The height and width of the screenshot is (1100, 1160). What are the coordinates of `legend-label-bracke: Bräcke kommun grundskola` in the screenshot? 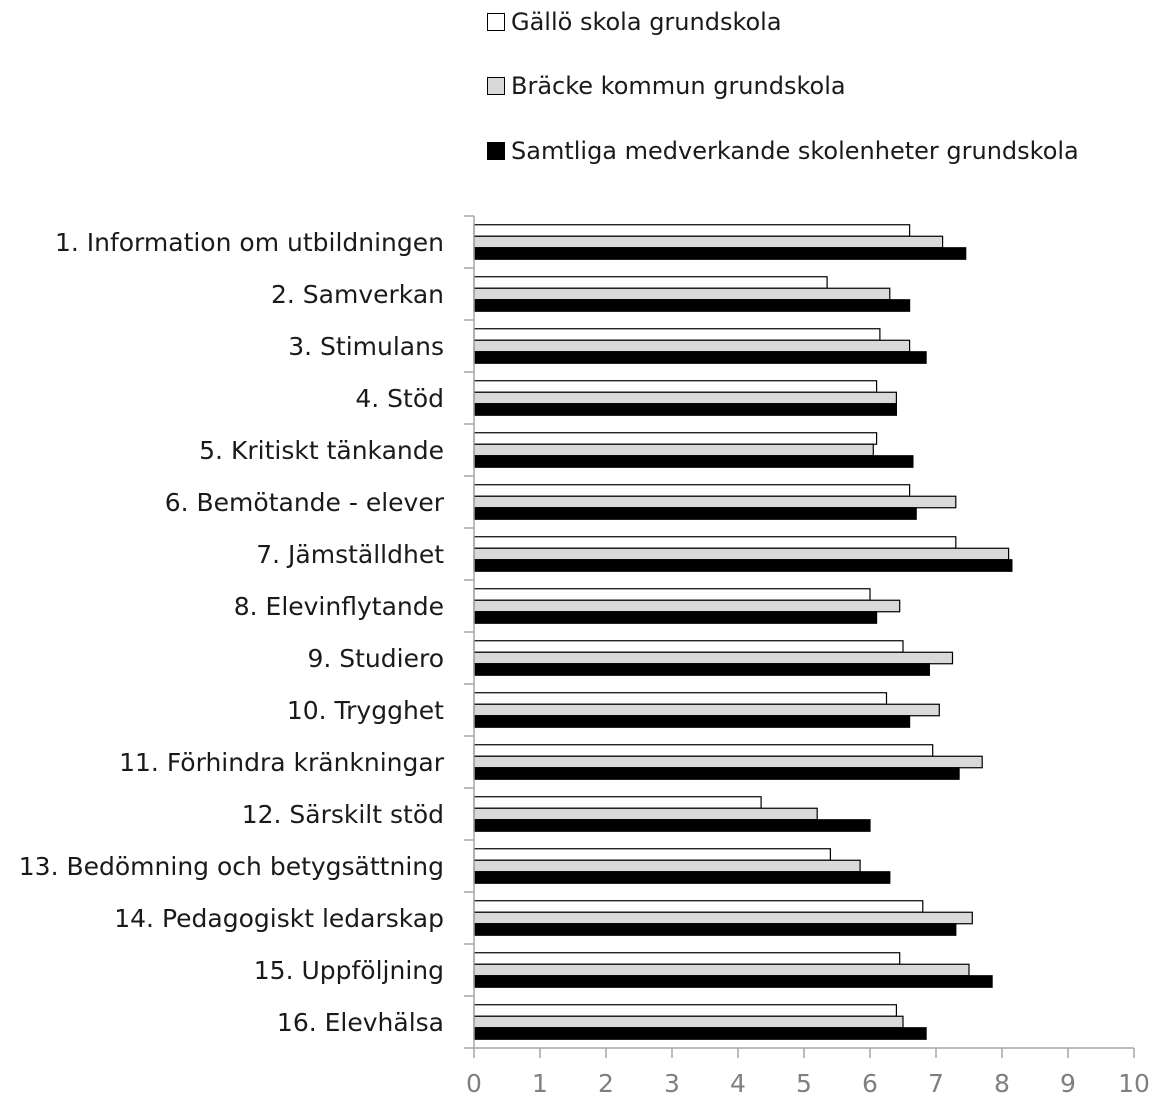 It's located at (678, 86).